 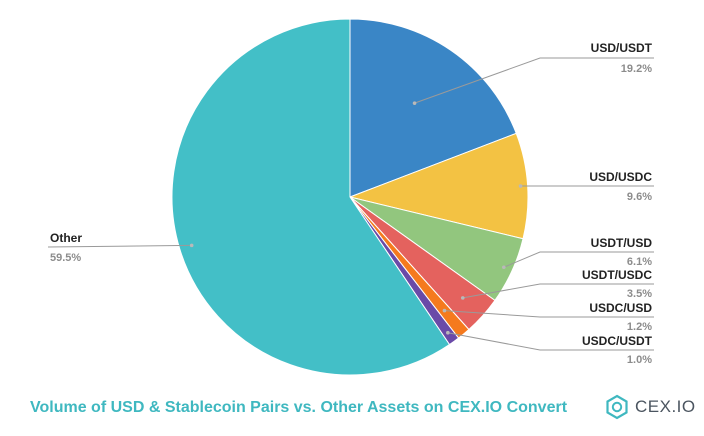 What do you see at coordinates (550, 341) in the screenshot?
I see `leader-line-usdc-usdt` at bounding box center [550, 341].